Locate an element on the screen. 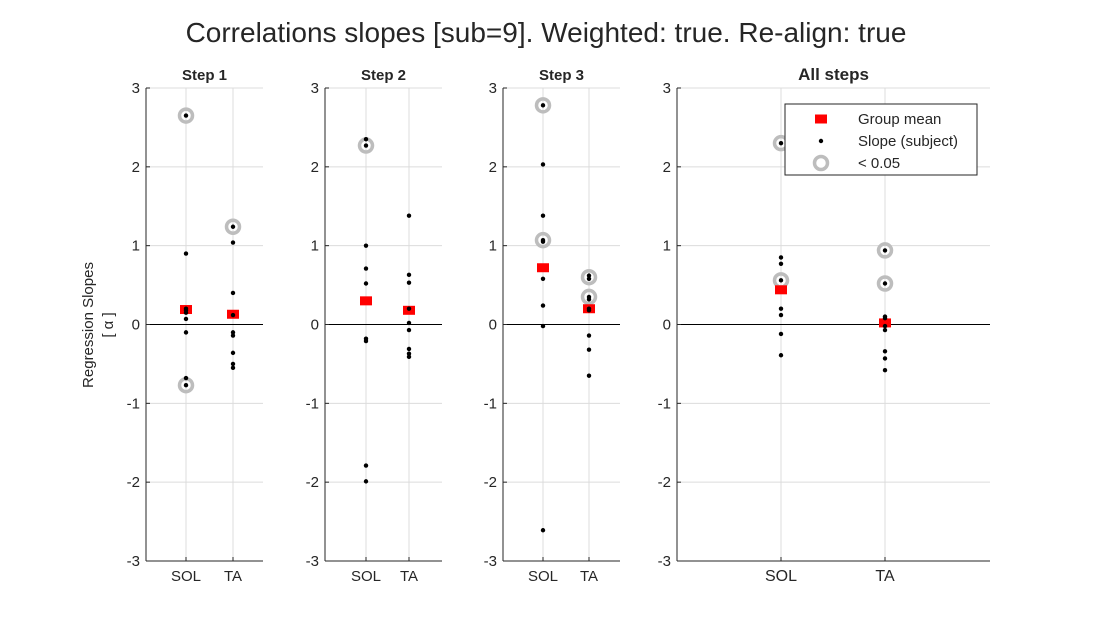 Image resolution: width=1094 pixels, height=625 pixels. legend: Group mean Slope (subject) < 0.05 is located at coordinates (881, 139).